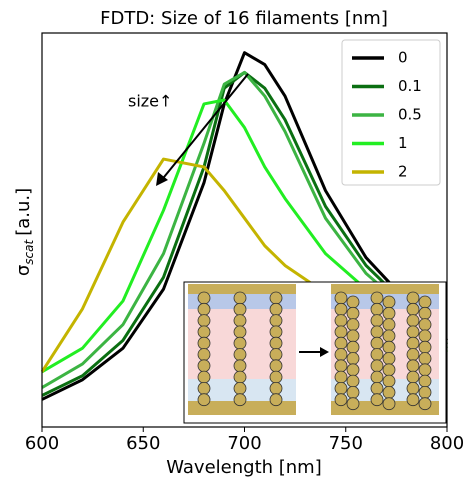 The height and width of the screenshot is (486, 470). I want to click on legend-label: 0.1, so click(410, 86).